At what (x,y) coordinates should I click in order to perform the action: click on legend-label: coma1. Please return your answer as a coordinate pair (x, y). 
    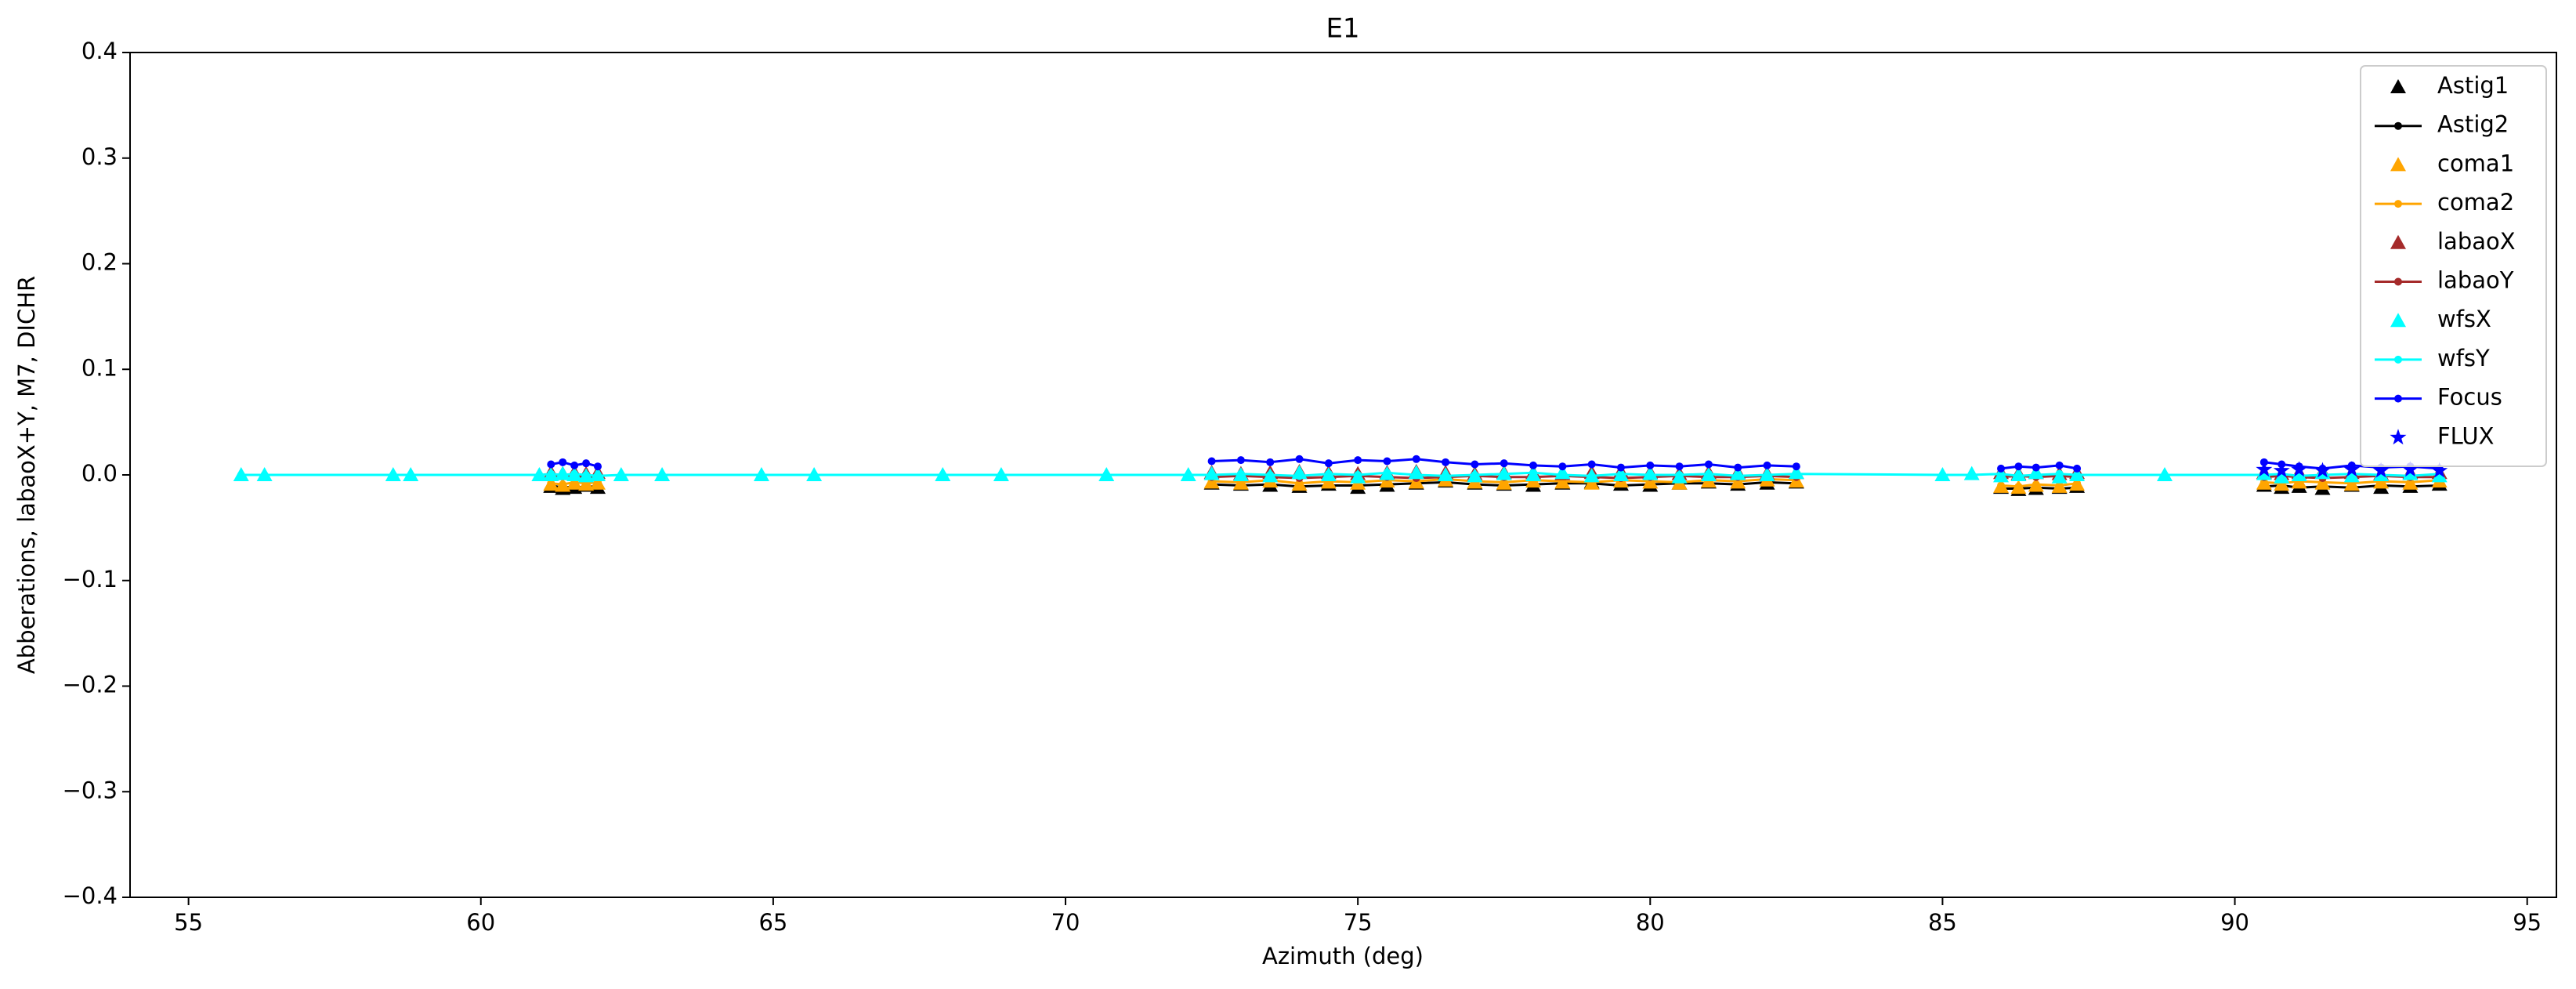
    Looking at the image, I should click on (2475, 163).